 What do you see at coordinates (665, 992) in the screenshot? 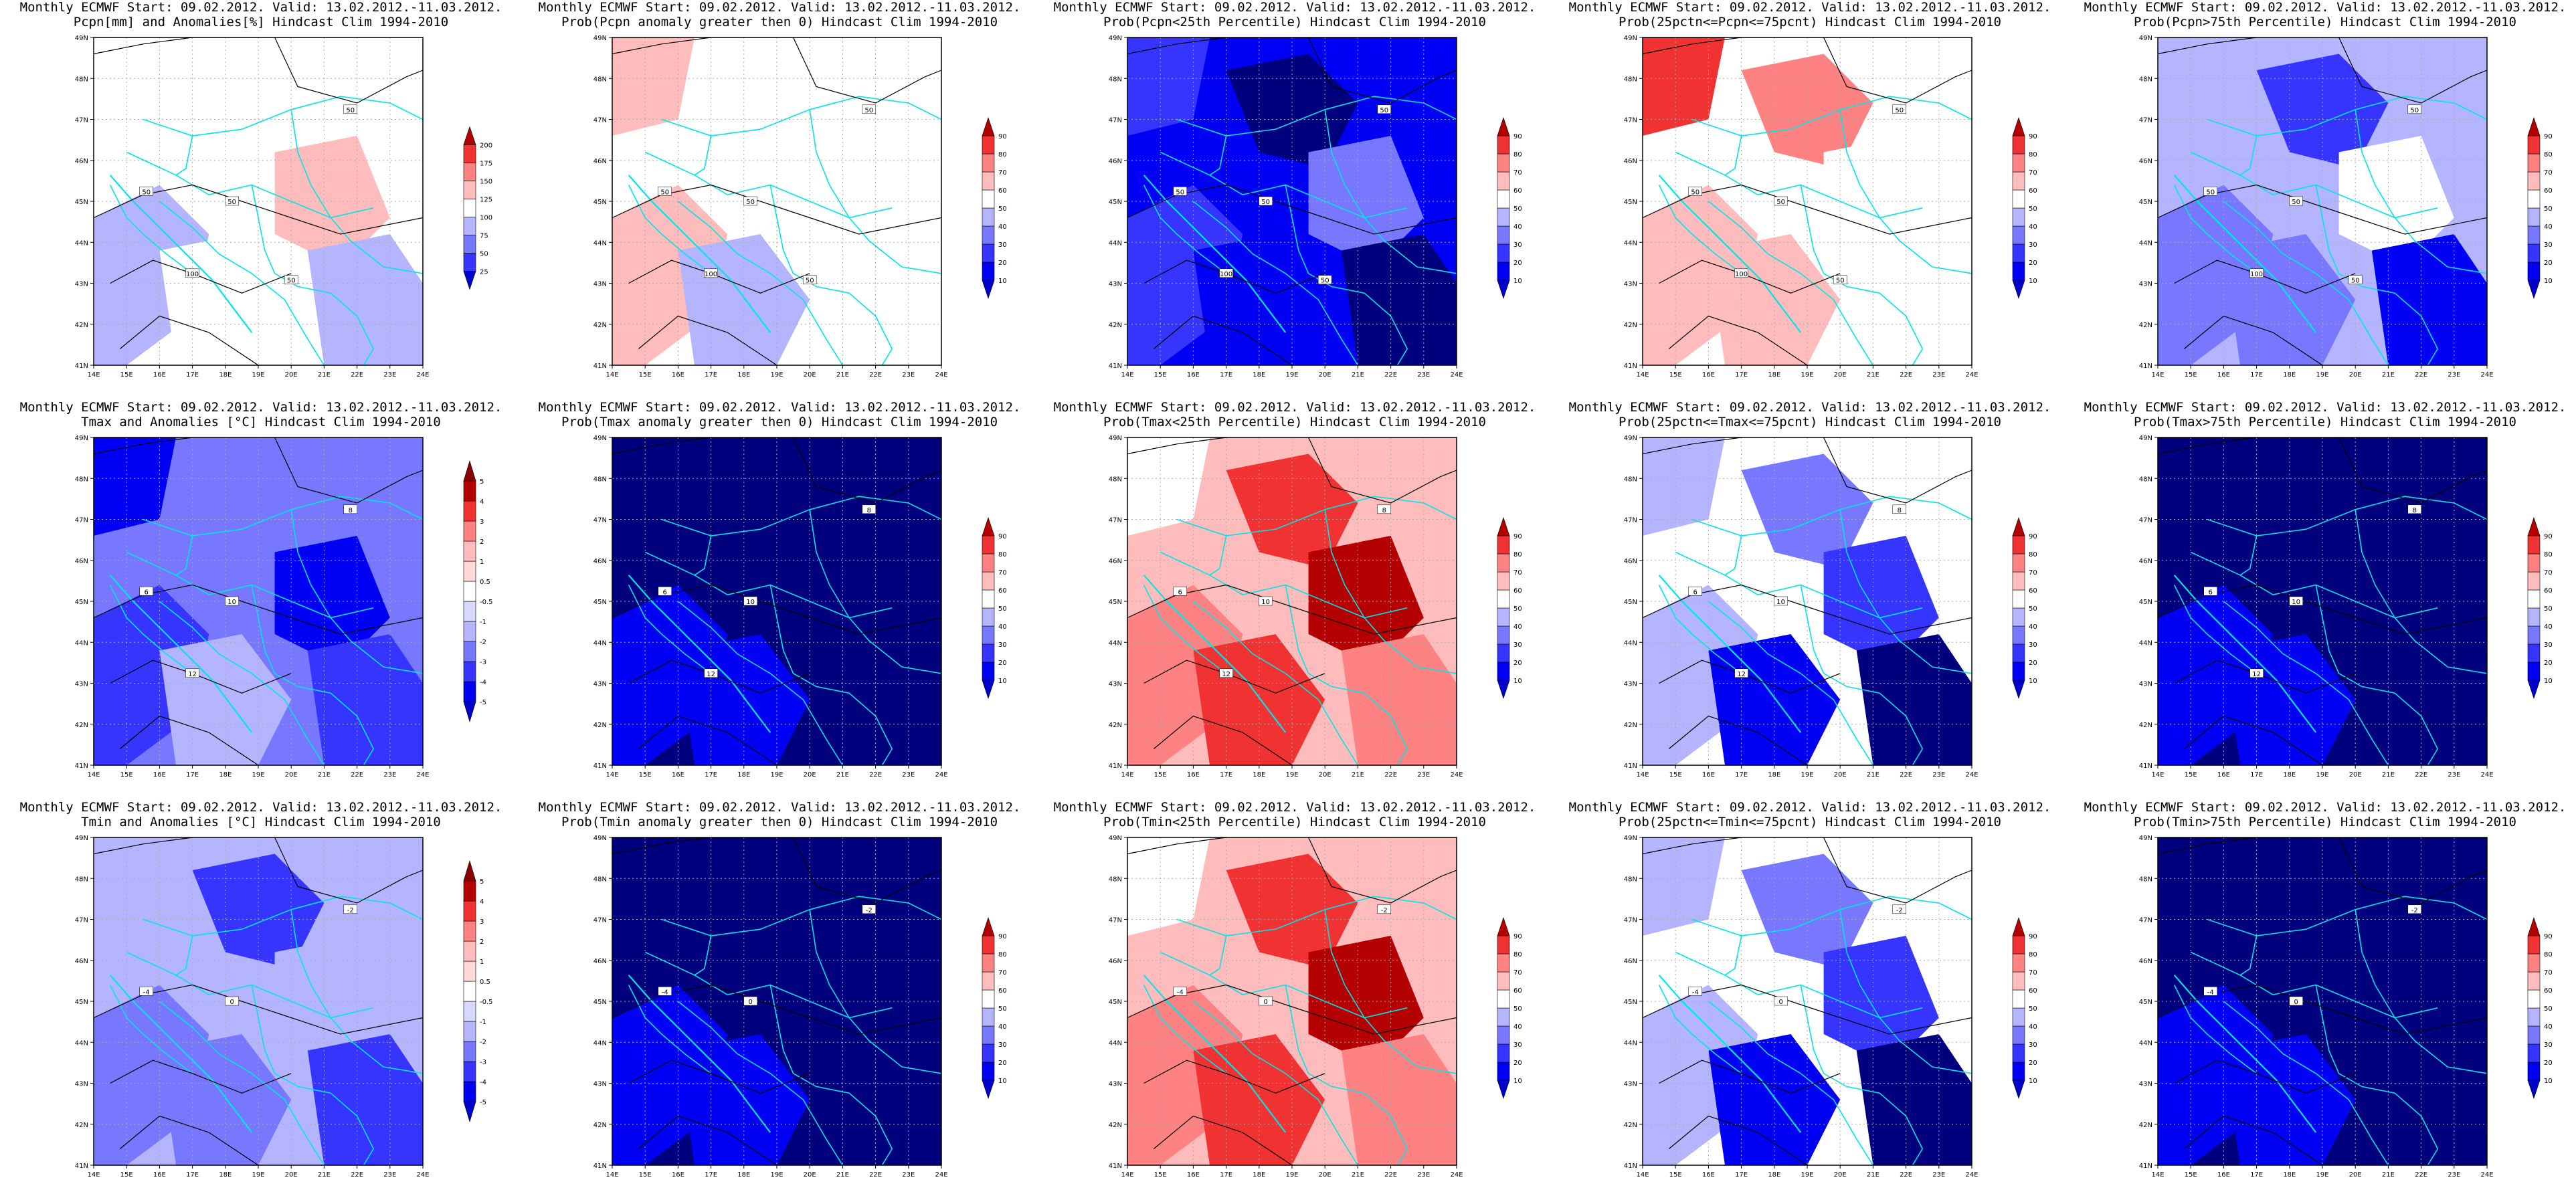
I see `contour-label: -4` at bounding box center [665, 992].